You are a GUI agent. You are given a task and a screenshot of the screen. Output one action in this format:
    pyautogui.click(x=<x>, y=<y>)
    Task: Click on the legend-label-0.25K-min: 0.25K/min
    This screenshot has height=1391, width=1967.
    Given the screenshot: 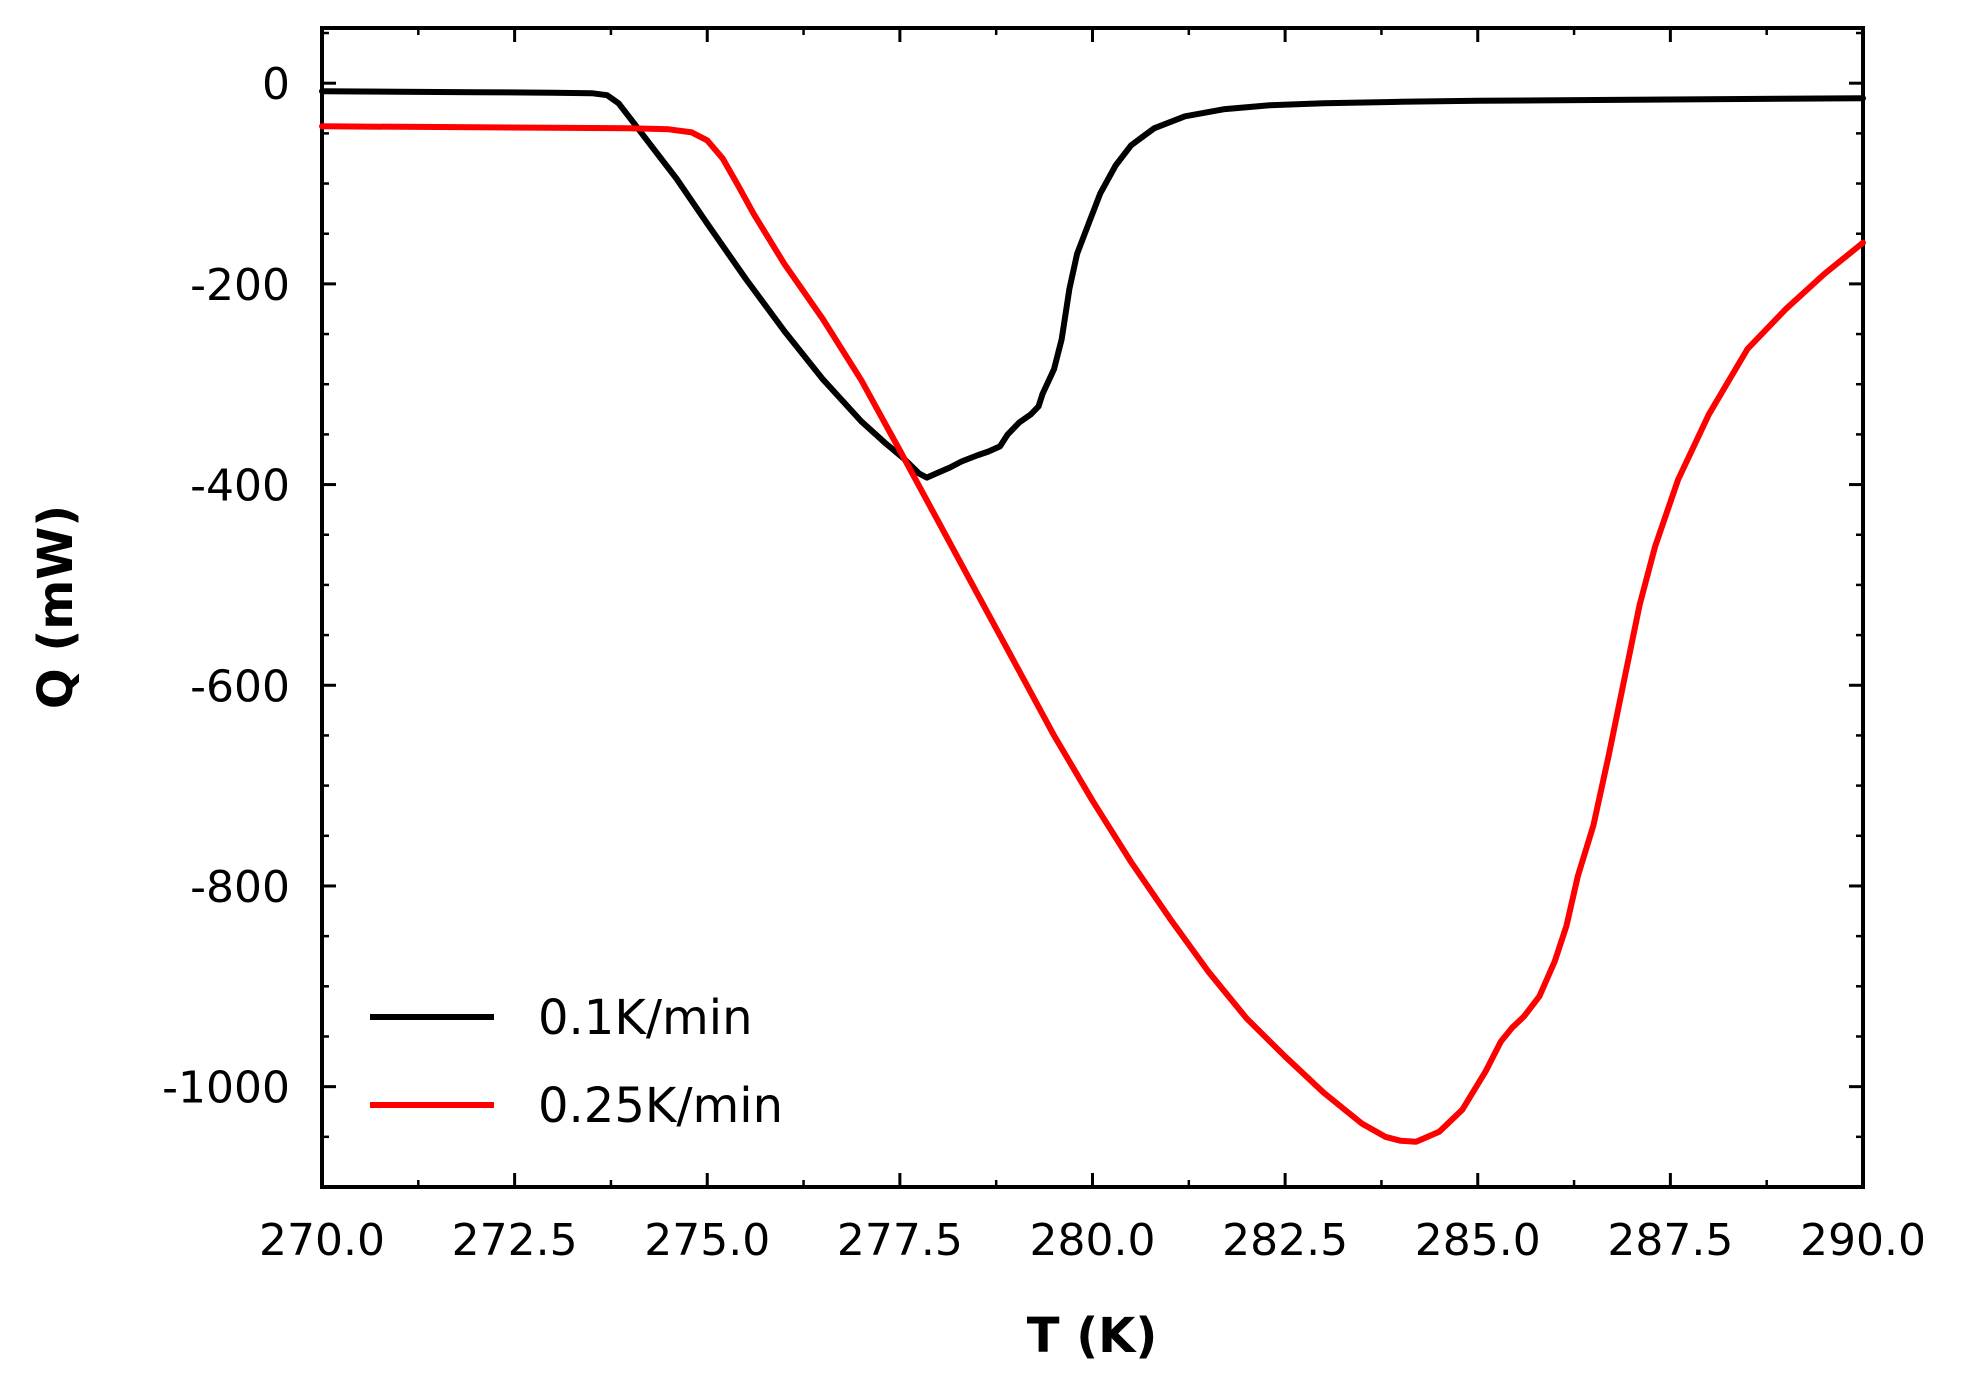 What is the action you would take?
    pyautogui.click(x=660, y=1106)
    